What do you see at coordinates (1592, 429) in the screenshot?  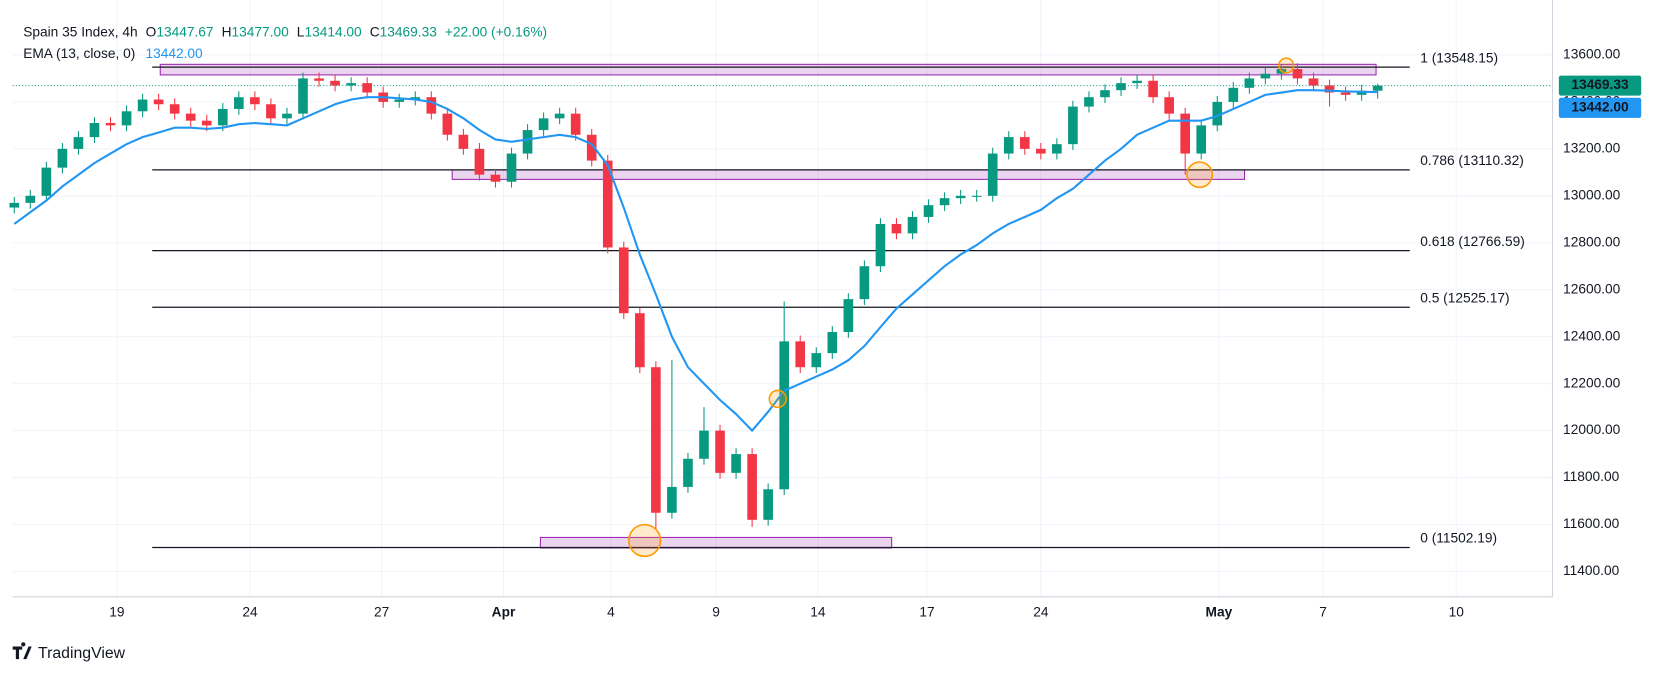 I see `y-tick-label: 12000.00` at bounding box center [1592, 429].